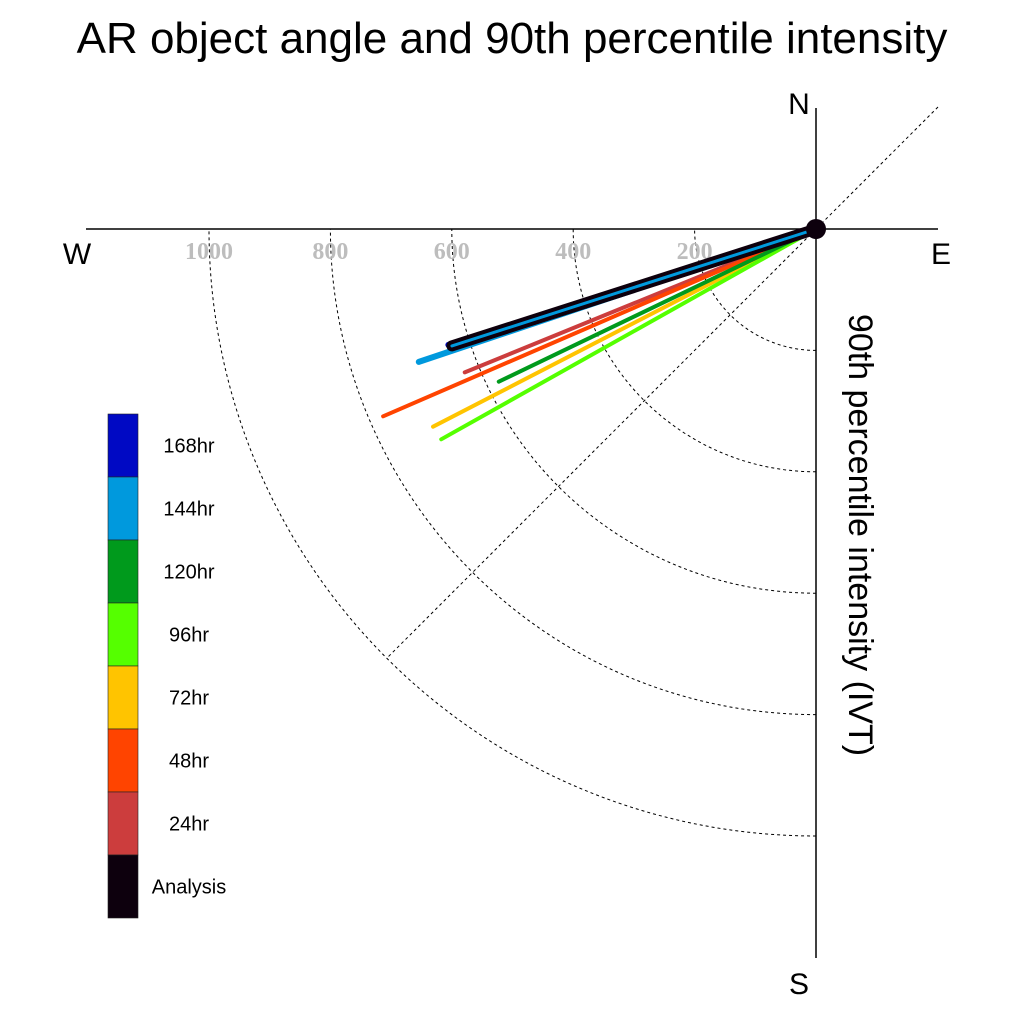 The height and width of the screenshot is (1024, 1024). I want to click on vector-series, so click(601, 332).